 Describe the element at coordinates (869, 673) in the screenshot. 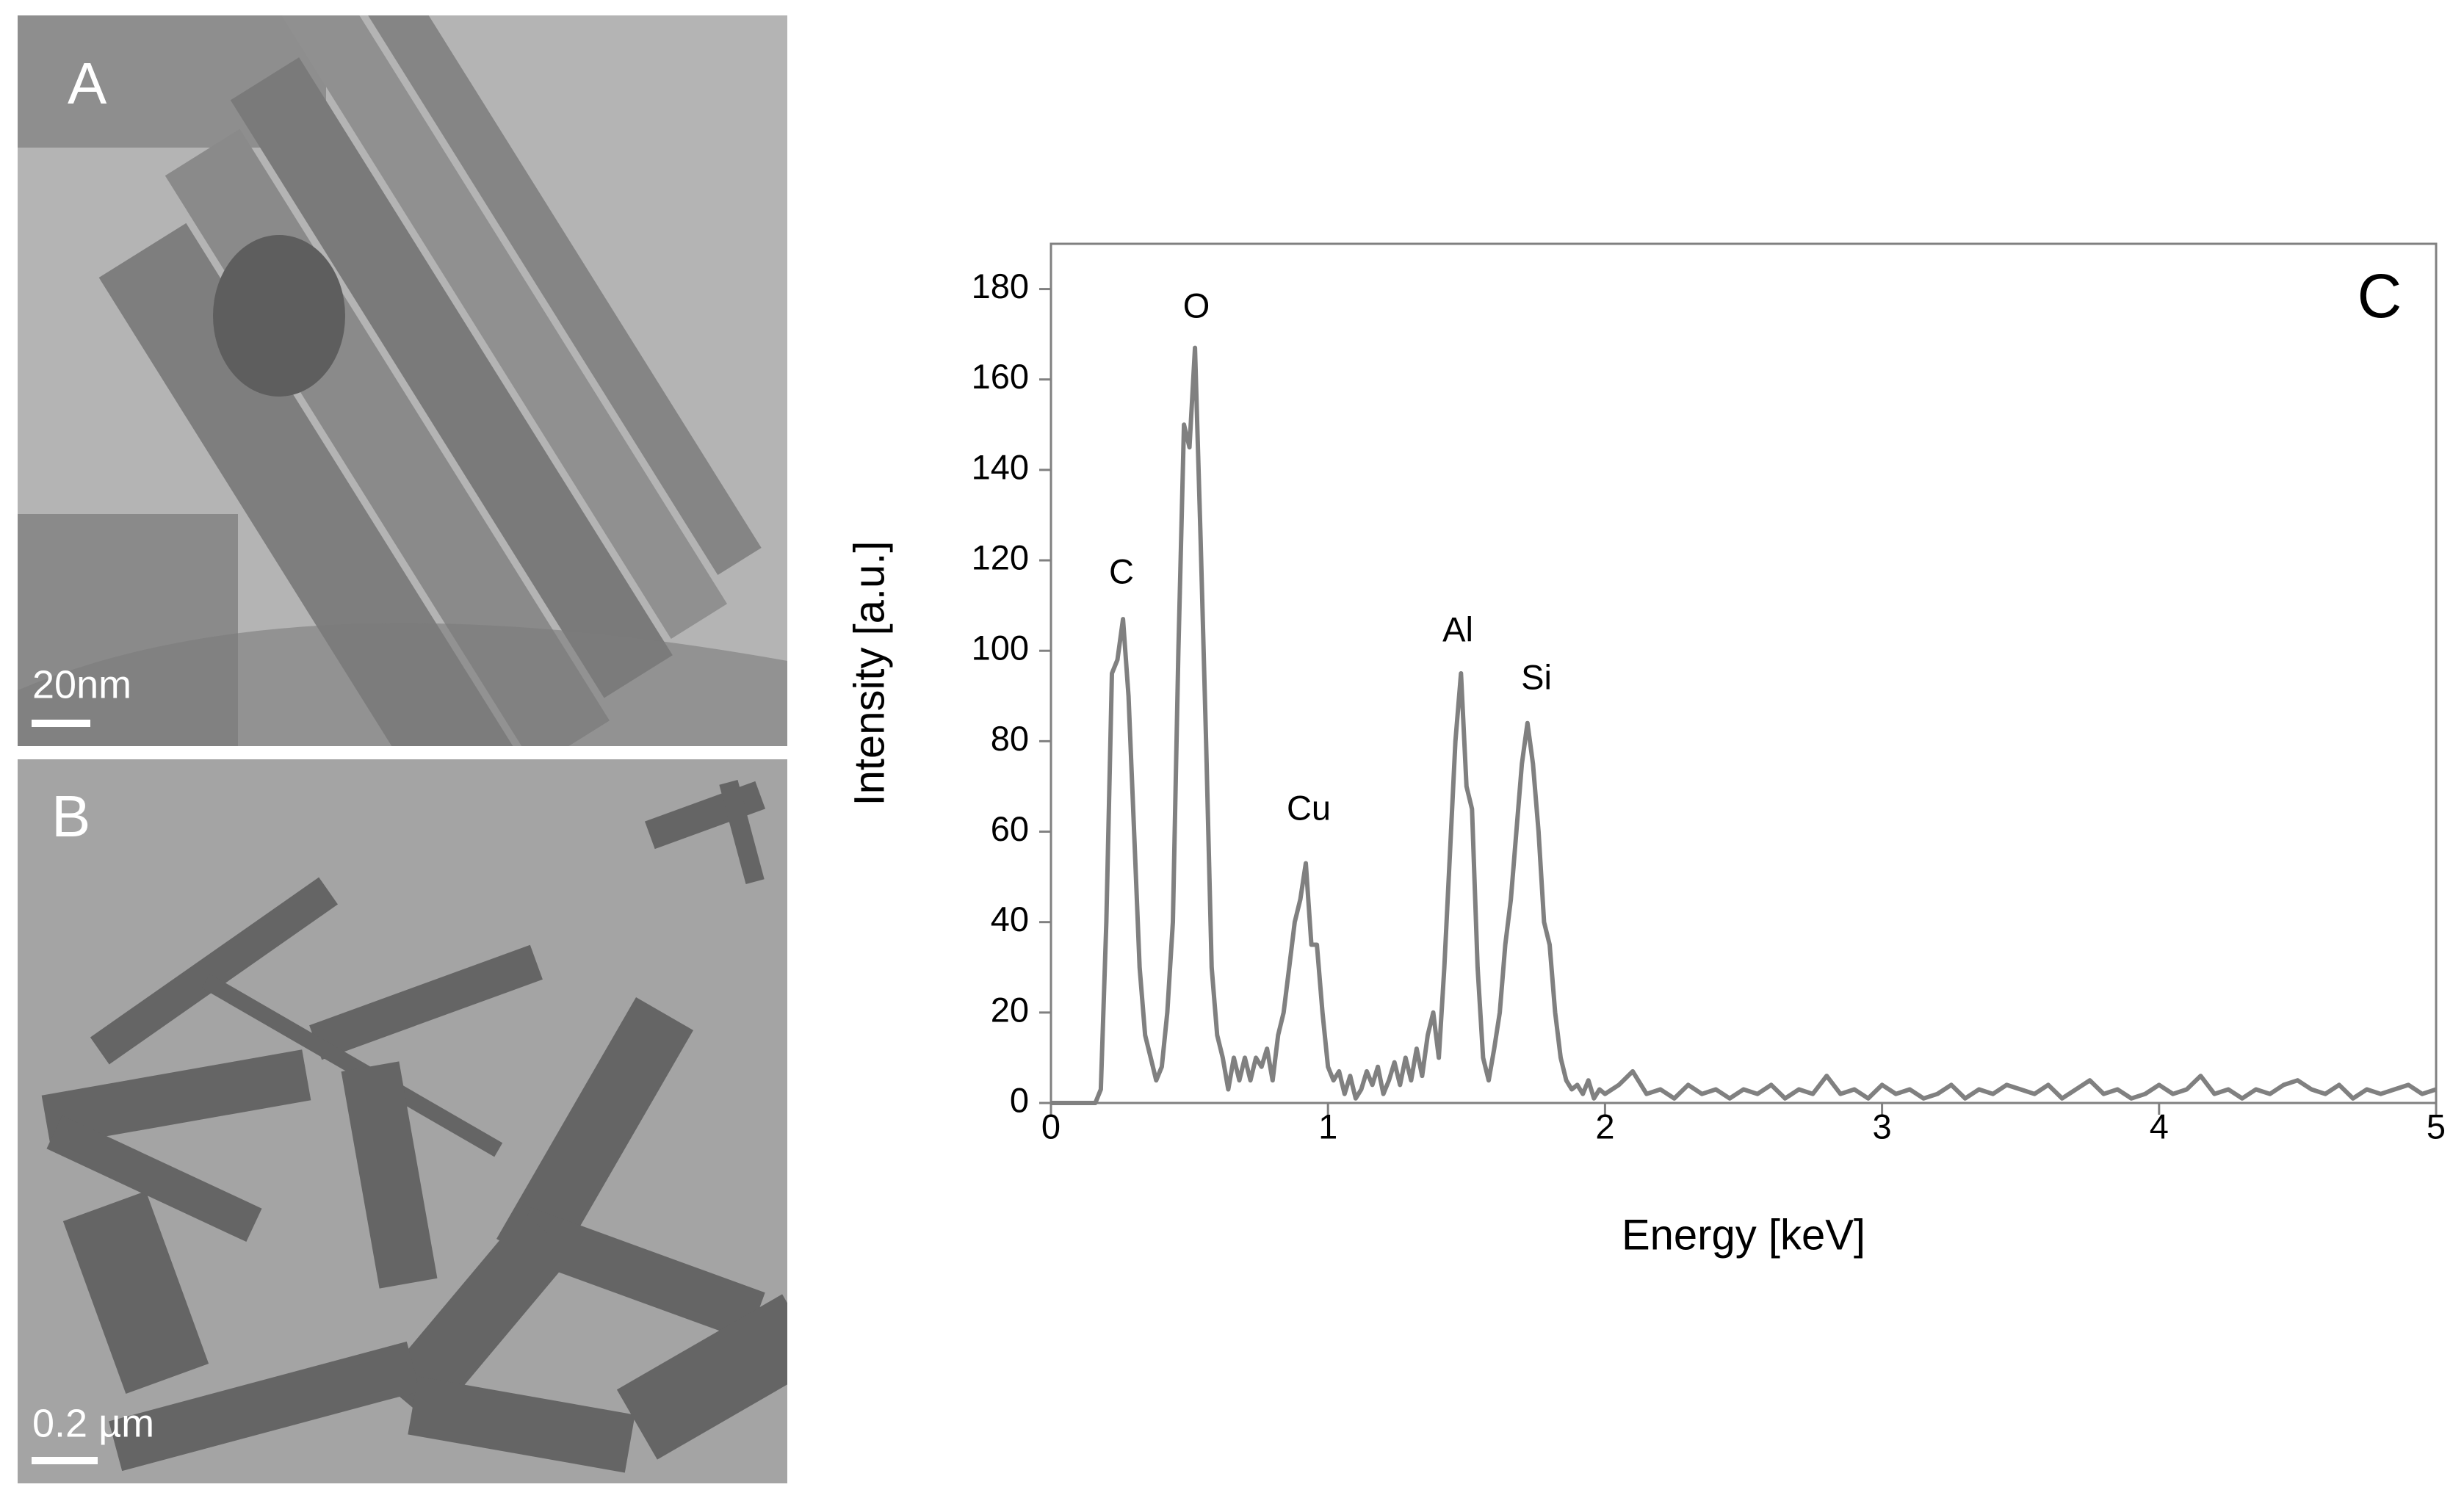

I see `y-axis-title: Intensity [a.u.]` at that location.